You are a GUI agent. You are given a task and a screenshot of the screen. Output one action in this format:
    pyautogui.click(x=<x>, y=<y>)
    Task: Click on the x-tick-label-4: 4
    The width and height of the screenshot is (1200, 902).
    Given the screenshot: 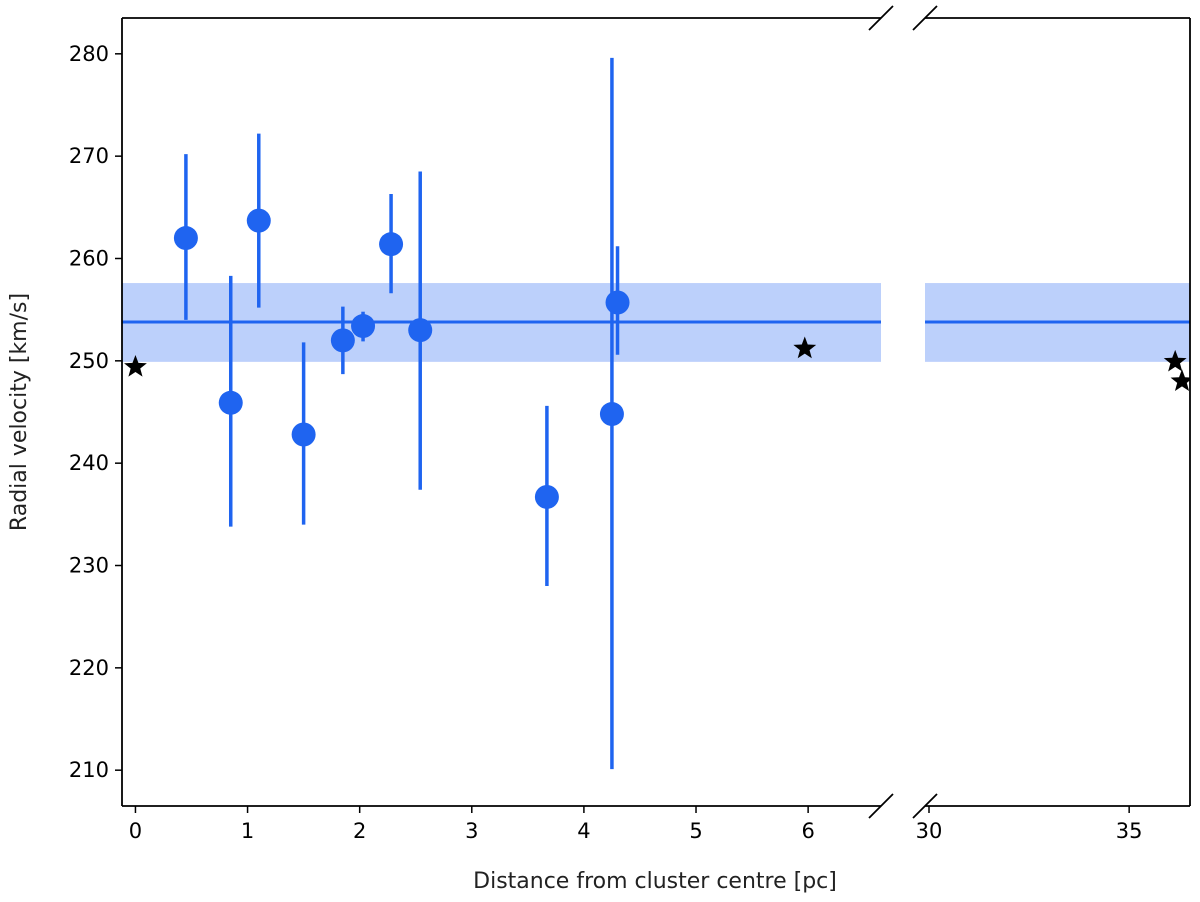 What is the action you would take?
    pyautogui.click(x=583, y=831)
    